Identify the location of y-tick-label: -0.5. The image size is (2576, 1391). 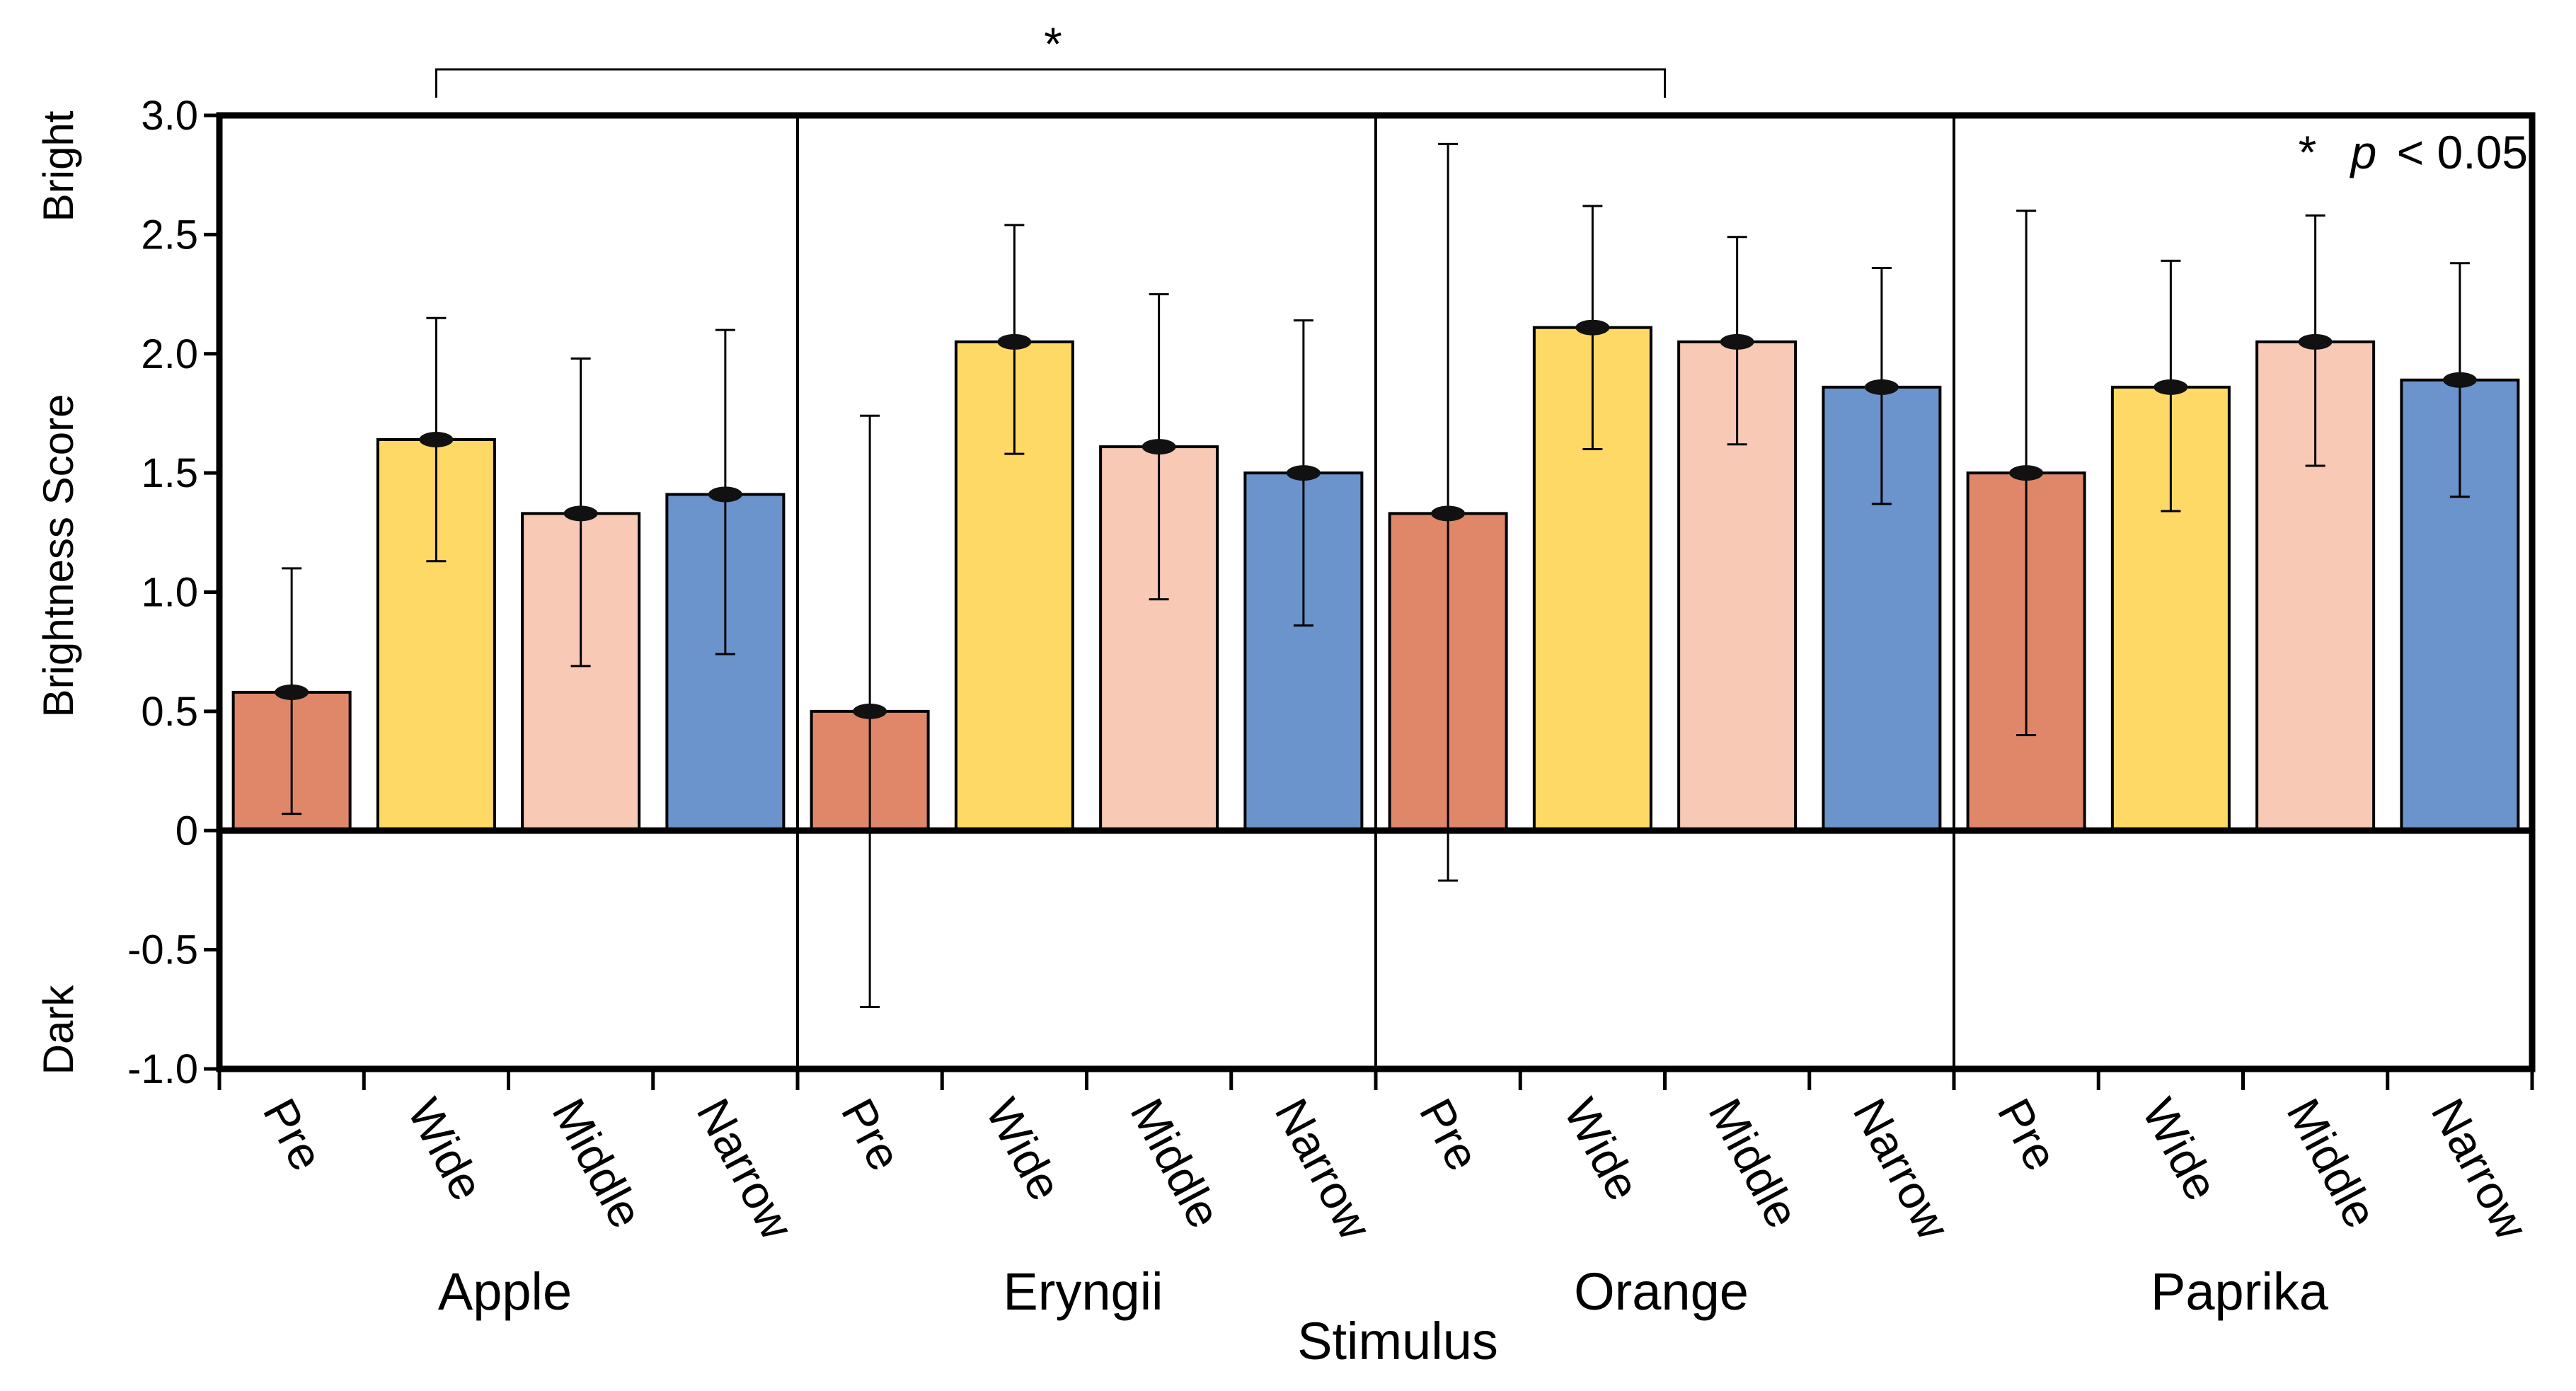
(163, 950).